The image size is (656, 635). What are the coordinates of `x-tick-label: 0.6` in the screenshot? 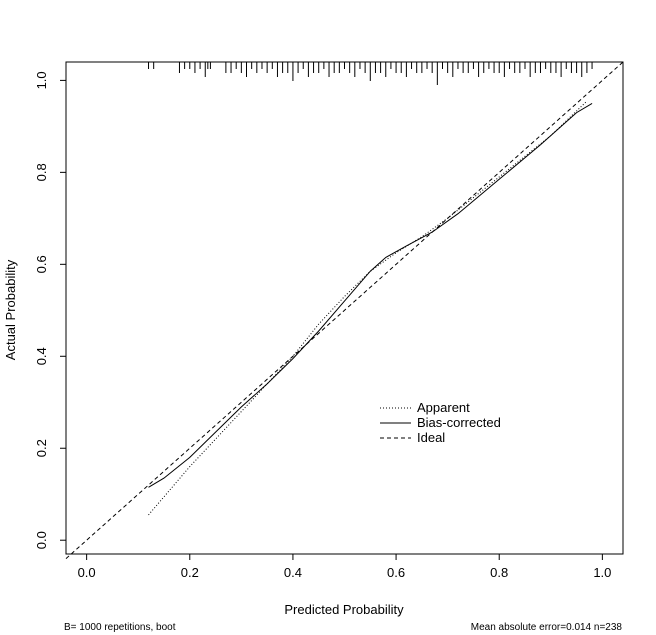 It's located at (396, 572).